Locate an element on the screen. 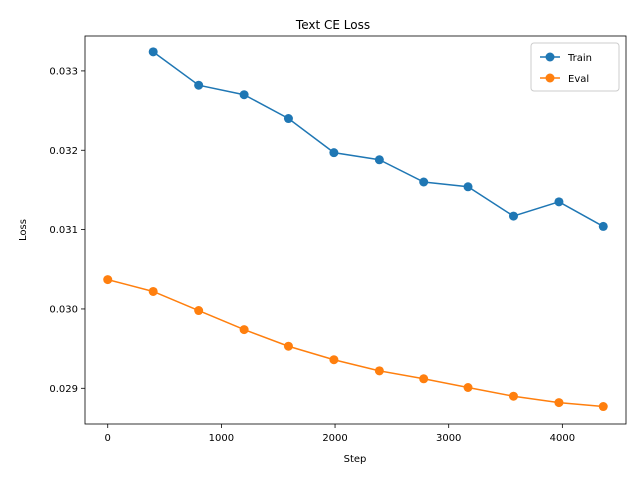  y-tick-label: 0.029 is located at coordinates (63, 389).